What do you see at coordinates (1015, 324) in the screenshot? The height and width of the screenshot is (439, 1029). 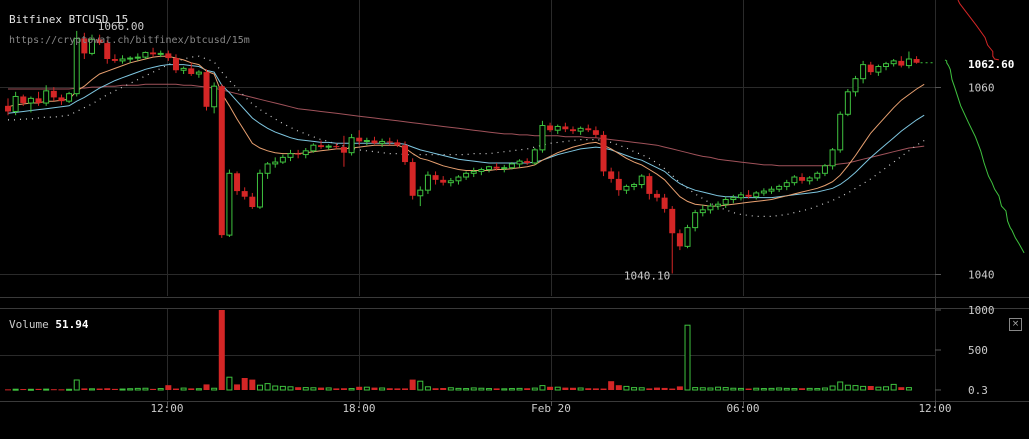 I see `close-volume-panel-button: ×` at bounding box center [1015, 324].